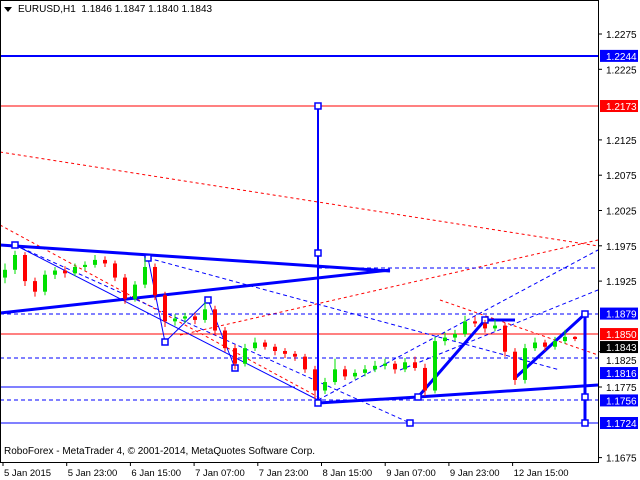 Image resolution: width=640 pixels, height=480 pixels. Describe the element at coordinates (621, 459) in the screenshot. I see `y-tick-label: 1.1675` at that location.